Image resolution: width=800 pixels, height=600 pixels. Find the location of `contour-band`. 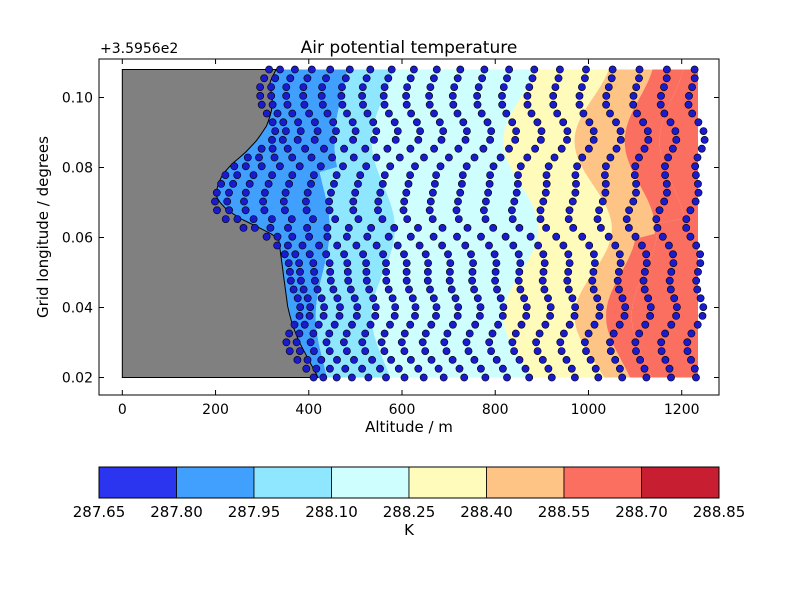

contour-band is located at coordinates (282, 223).